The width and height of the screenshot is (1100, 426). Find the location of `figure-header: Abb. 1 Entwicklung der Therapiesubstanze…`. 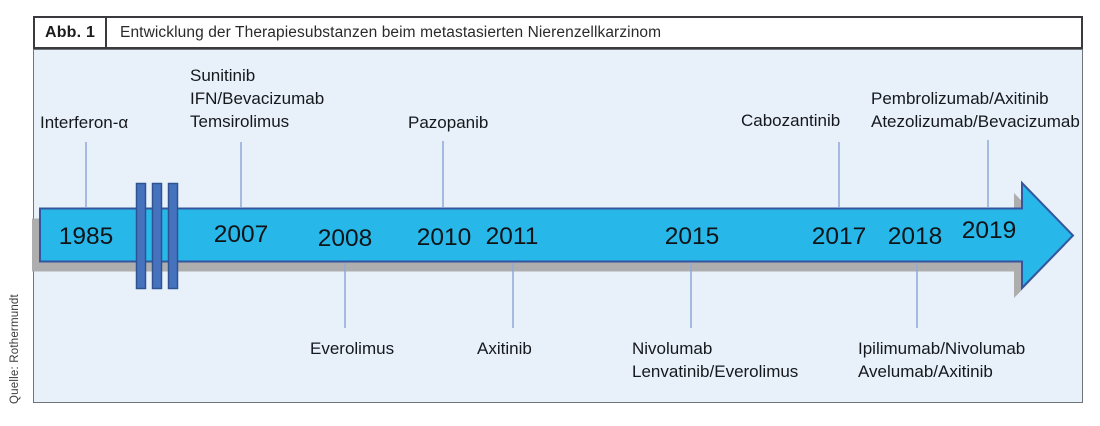

figure-header: Abb. 1 Entwicklung der Therapiesubstanze… is located at coordinates (558, 32).